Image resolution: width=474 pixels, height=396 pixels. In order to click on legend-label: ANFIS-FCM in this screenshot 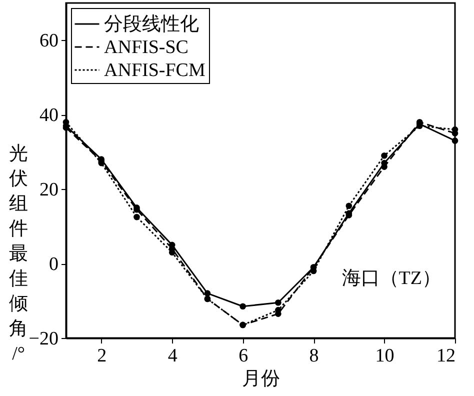, I will do `click(155, 70)`.